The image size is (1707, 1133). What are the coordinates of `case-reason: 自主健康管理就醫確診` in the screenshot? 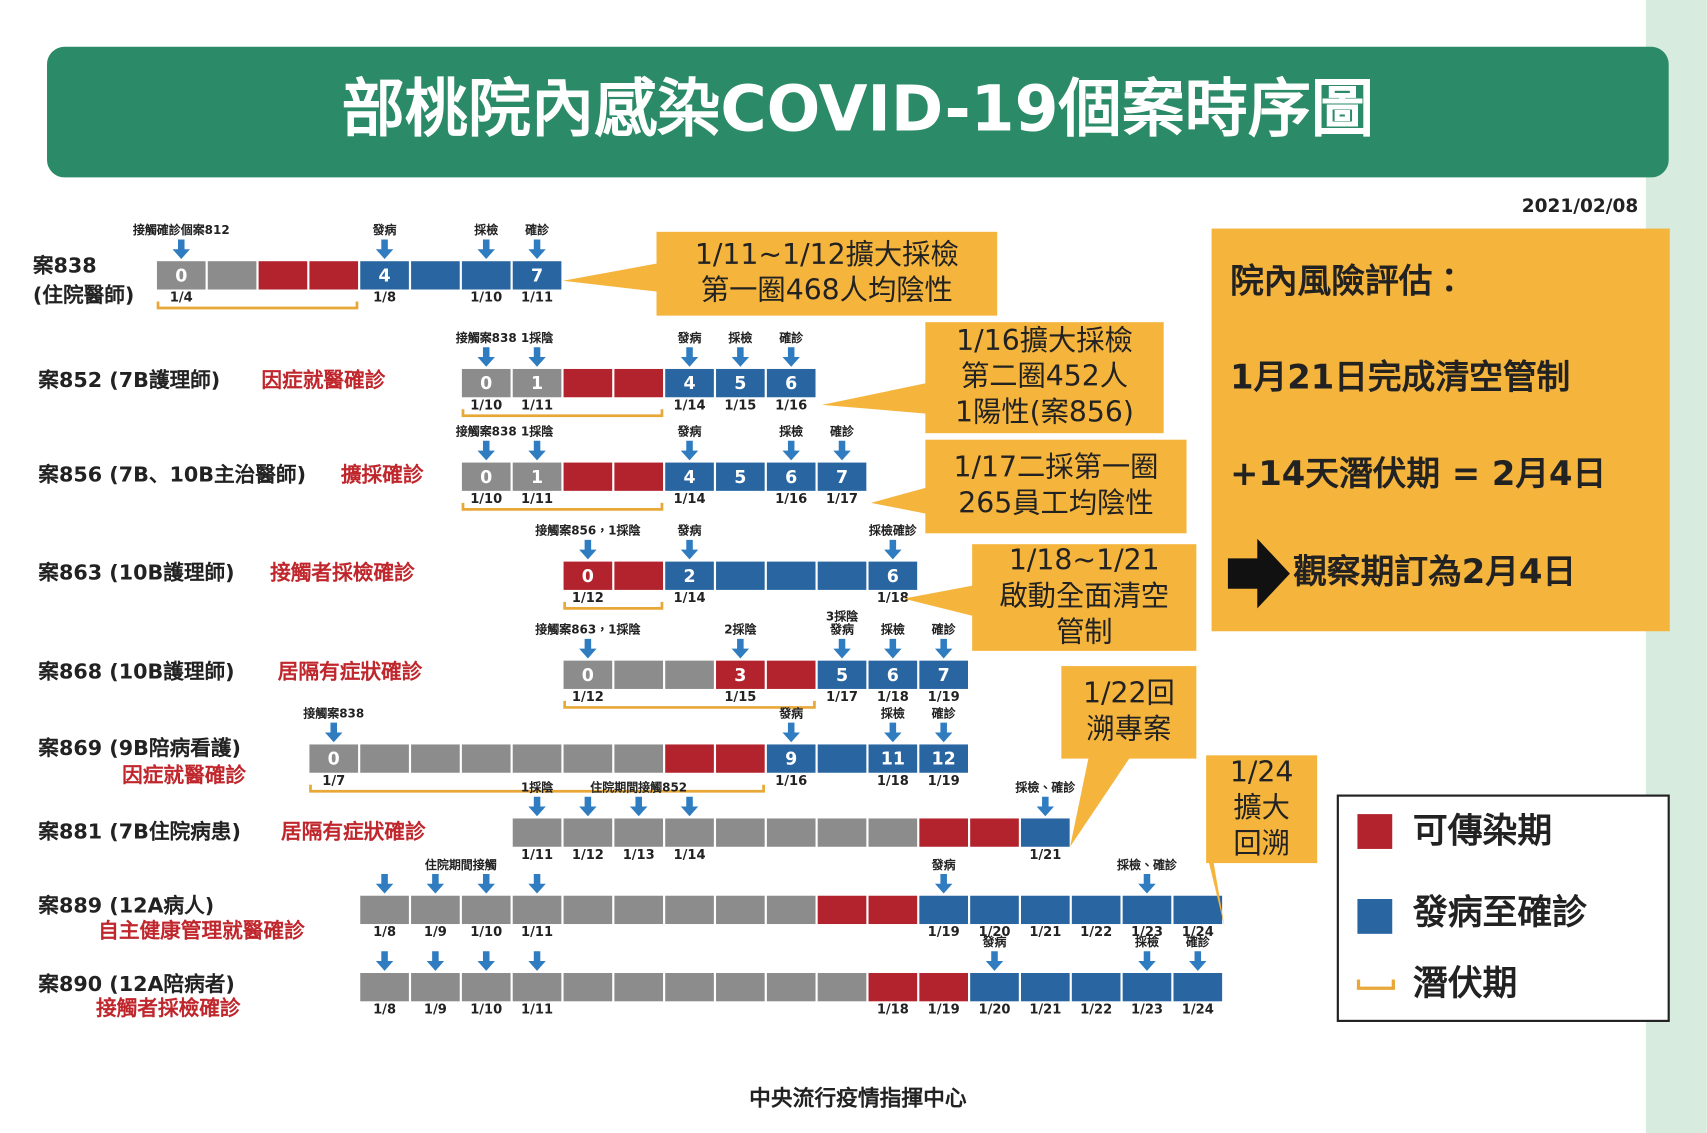 It's located at (201, 931).